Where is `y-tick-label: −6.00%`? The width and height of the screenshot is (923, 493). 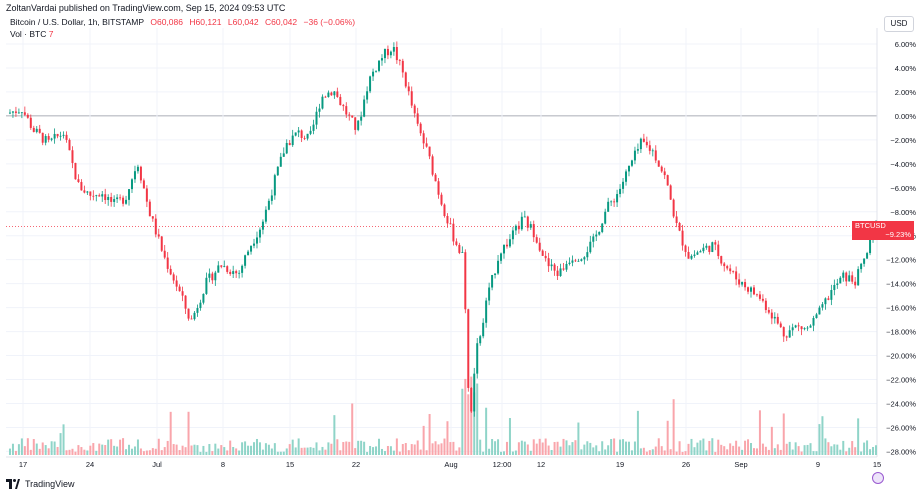 y-tick-label: −6.00% is located at coordinates (903, 188).